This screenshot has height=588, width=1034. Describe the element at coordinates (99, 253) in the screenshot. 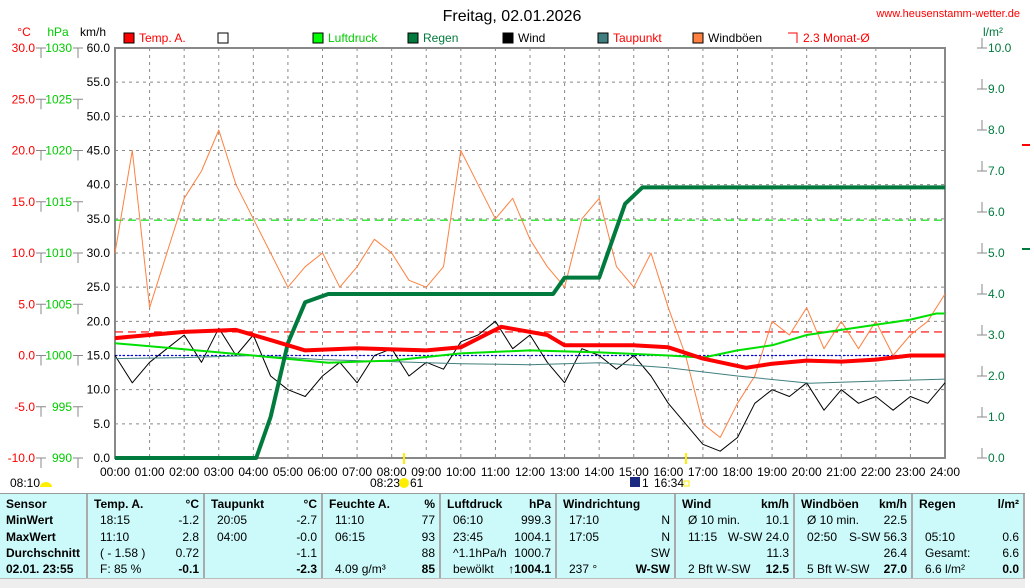

I see `tick-wind: 30.0` at that location.